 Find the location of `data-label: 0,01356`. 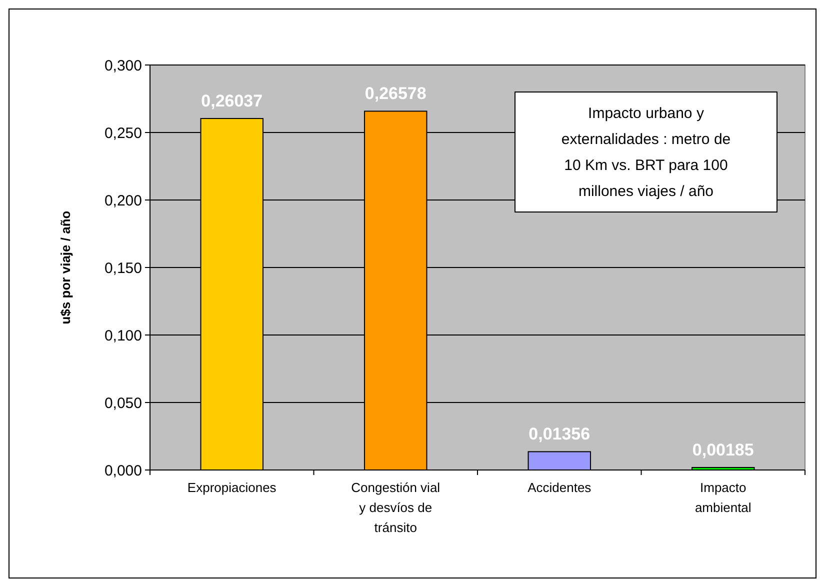

data-label: 0,01356 is located at coordinates (559, 434).